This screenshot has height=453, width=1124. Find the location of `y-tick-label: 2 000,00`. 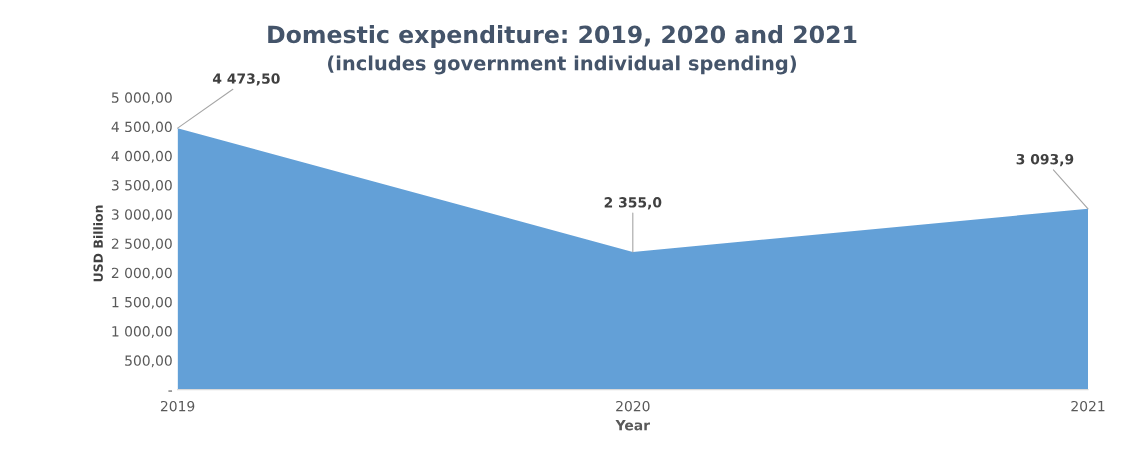

y-tick-label: 2 000,00 is located at coordinates (141, 273).